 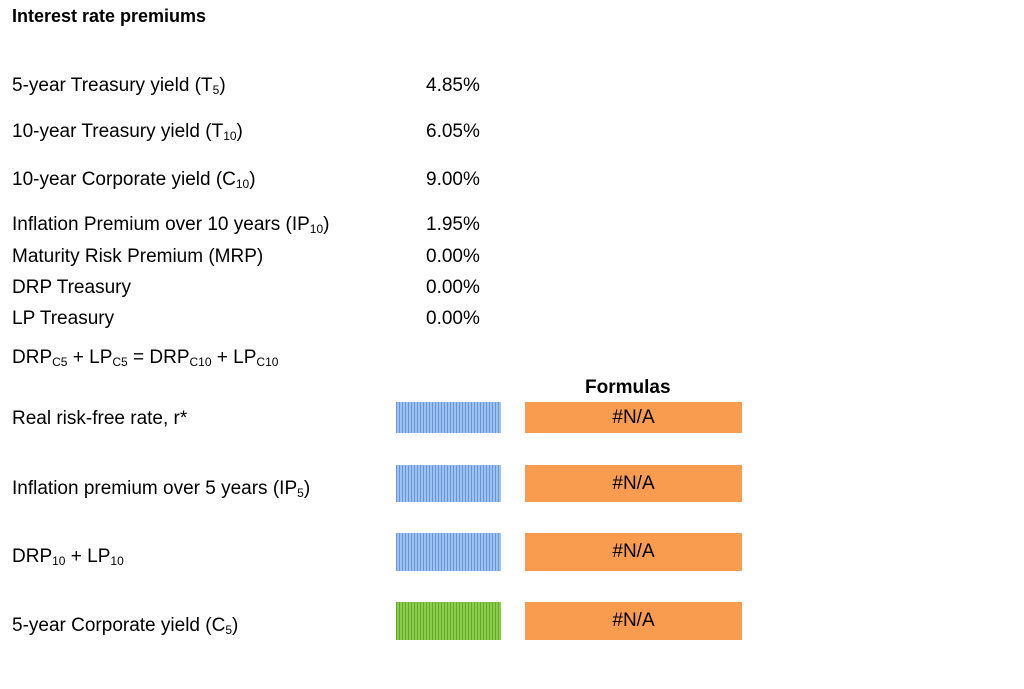 I want to click on value-ip10: 1.95%, so click(x=453, y=224).